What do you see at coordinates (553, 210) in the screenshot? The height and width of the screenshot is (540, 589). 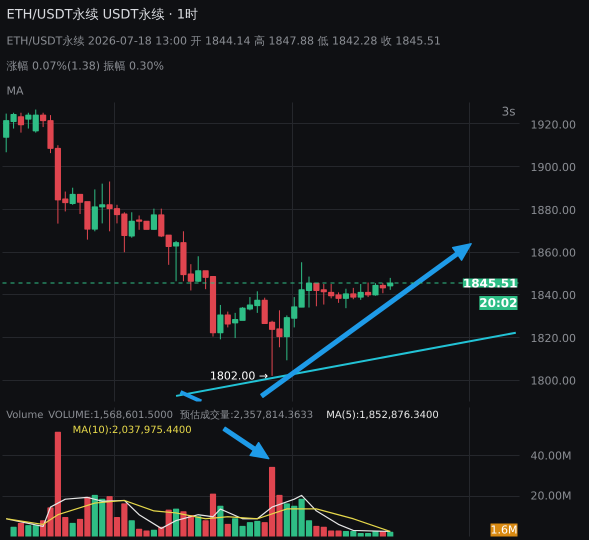 I see `y-tick-label: 1880.00` at bounding box center [553, 210].